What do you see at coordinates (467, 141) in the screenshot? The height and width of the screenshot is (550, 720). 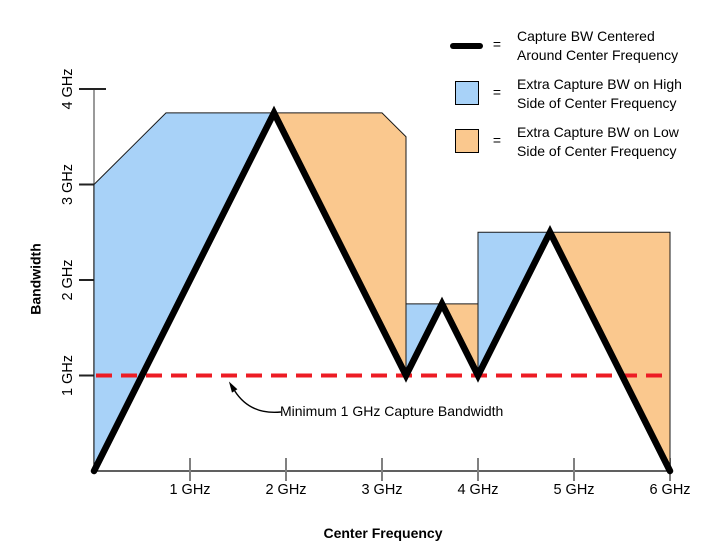 I see `extra-bw-low-swatch` at bounding box center [467, 141].